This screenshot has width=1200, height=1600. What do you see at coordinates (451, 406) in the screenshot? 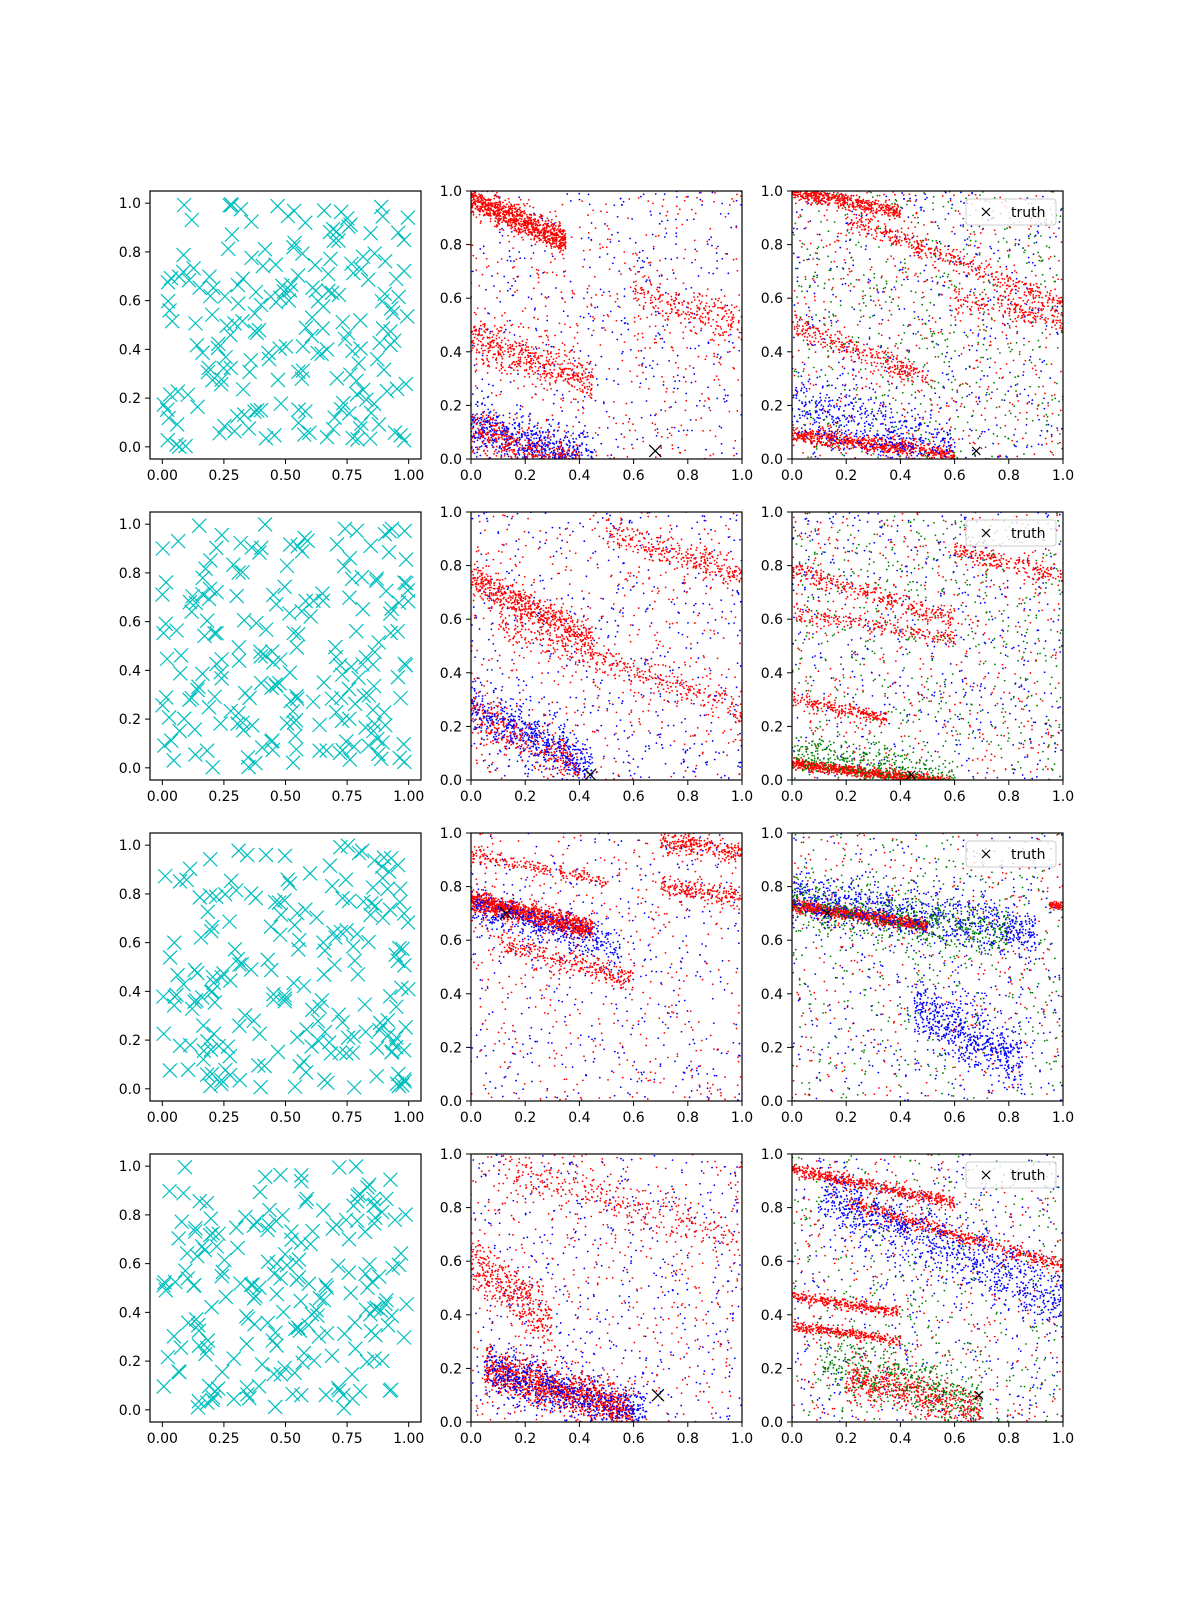
I see `y-tick-label: 0.2` at bounding box center [451, 406].